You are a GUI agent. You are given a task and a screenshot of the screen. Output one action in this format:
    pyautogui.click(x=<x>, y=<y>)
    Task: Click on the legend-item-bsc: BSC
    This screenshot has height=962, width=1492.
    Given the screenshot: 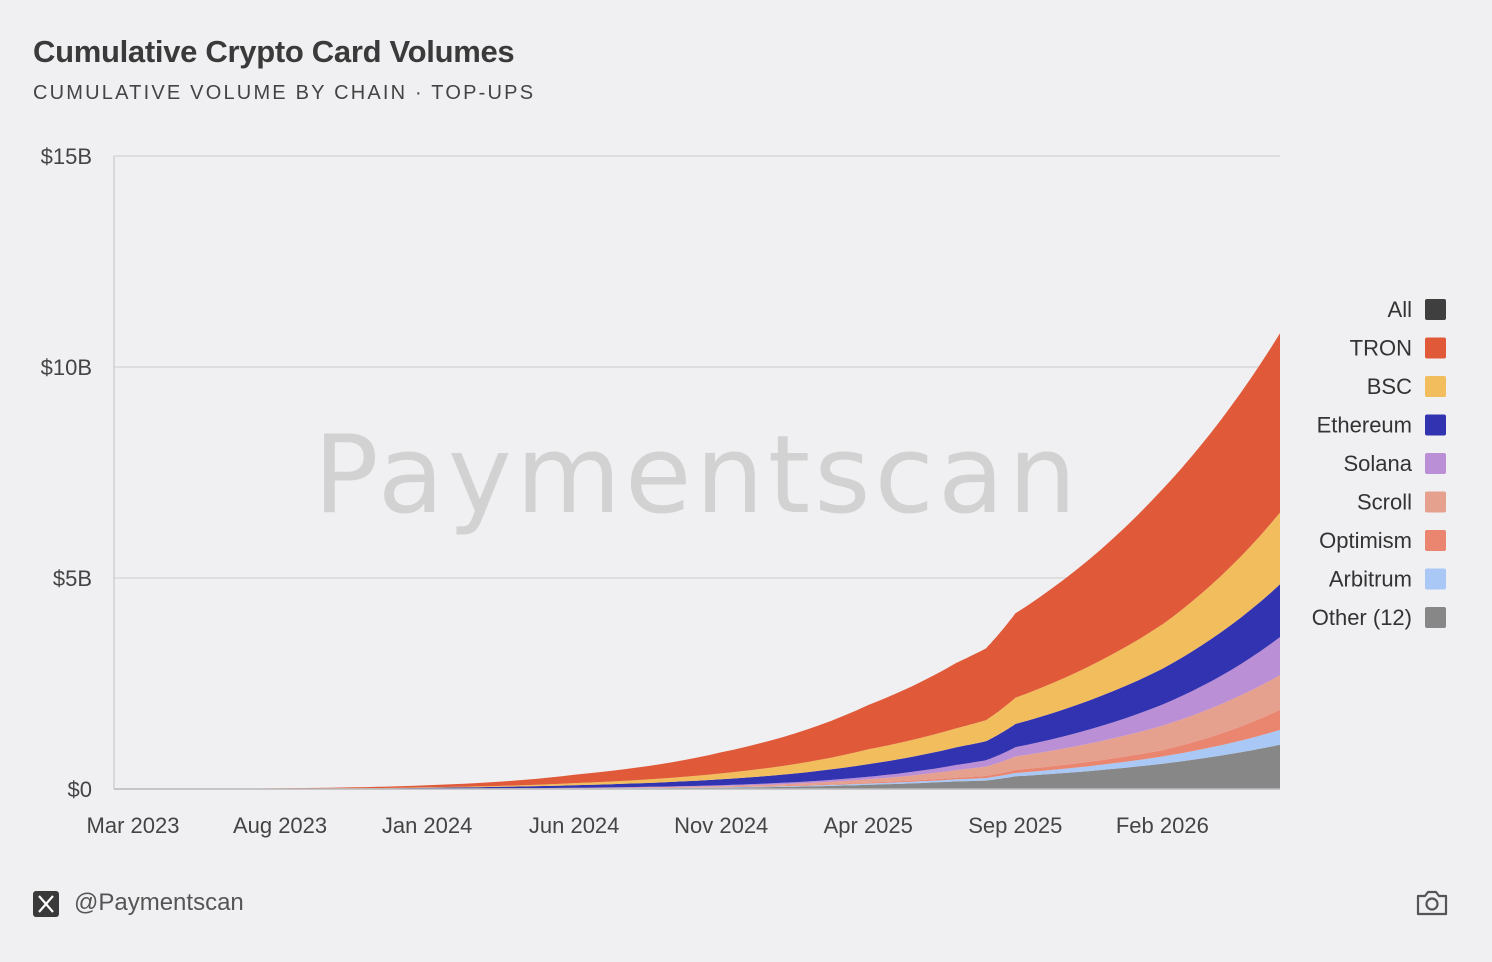 What is the action you would take?
    pyautogui.click(x=1406, y=386)
    